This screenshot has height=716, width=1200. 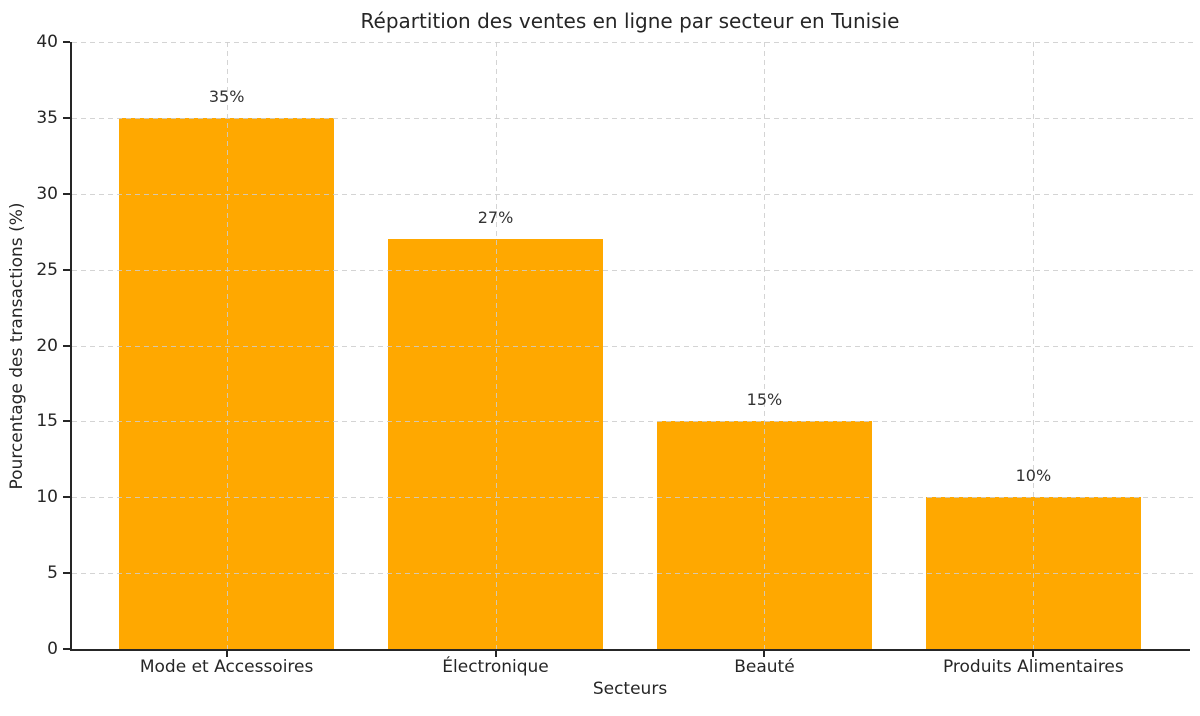 I want to click on y-tick-label: 10, so click(x=47, y=497).